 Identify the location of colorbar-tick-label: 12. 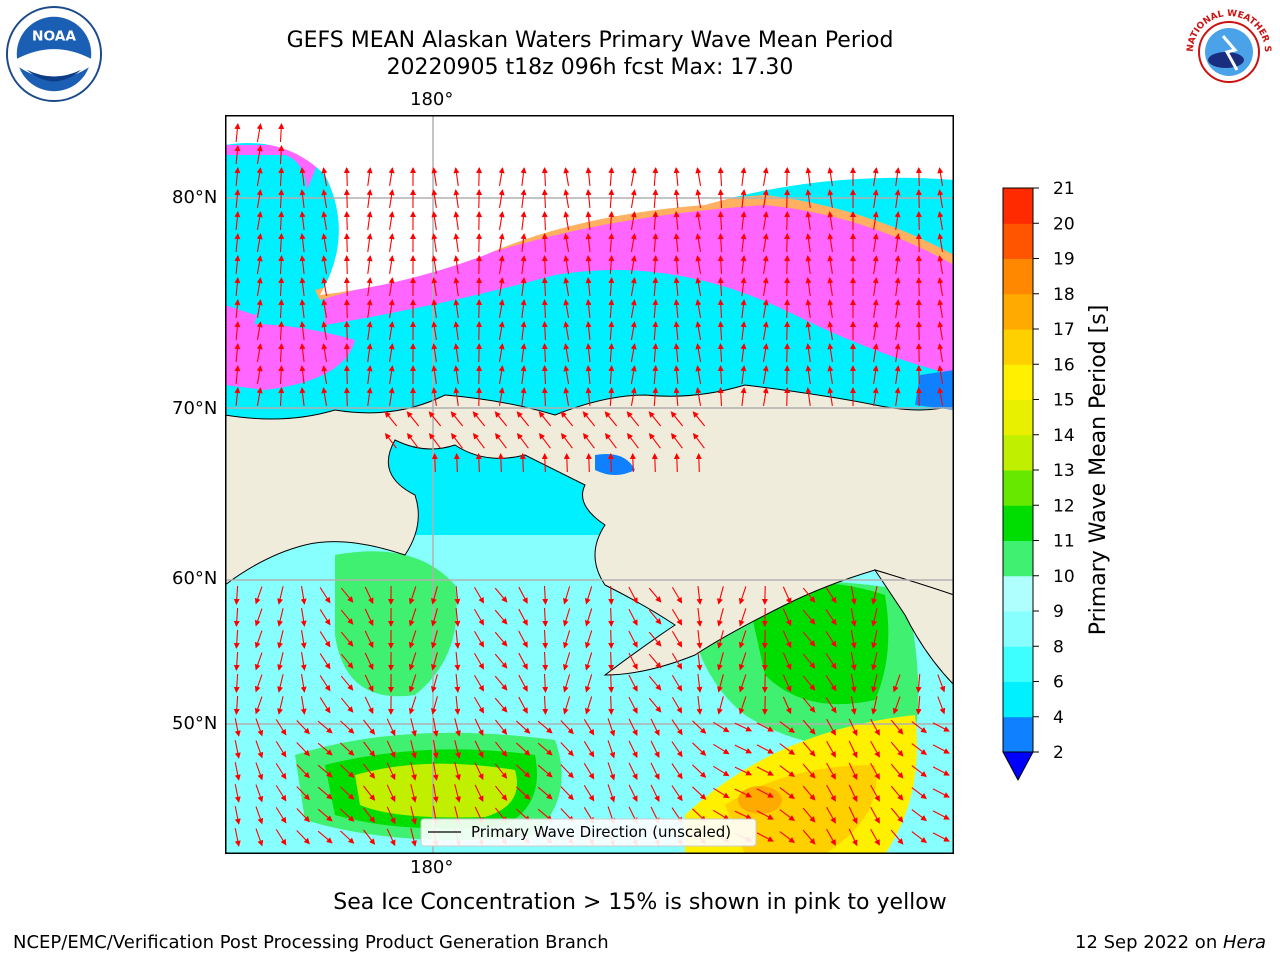
(1064, 506).